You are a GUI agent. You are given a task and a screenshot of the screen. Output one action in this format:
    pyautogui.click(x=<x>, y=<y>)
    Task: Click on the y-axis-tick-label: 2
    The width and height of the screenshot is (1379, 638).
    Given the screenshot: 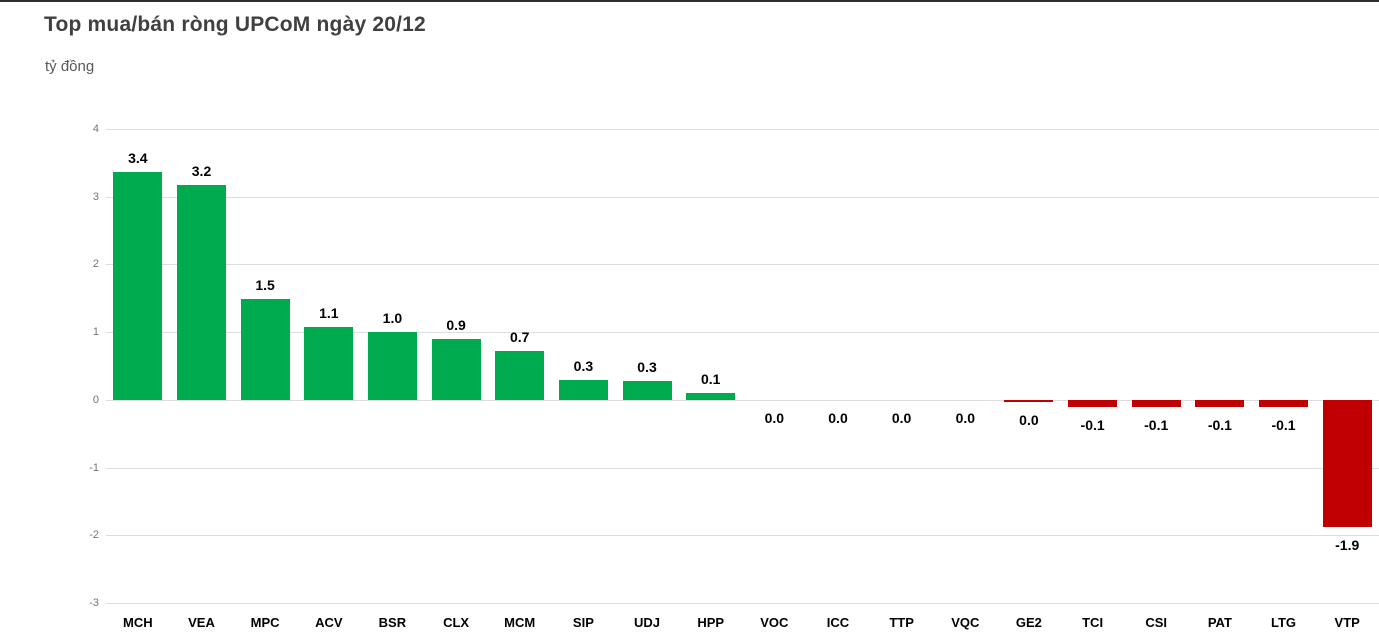 What is the action you would take?
    pyautogui.click(x=95, y=264)
    